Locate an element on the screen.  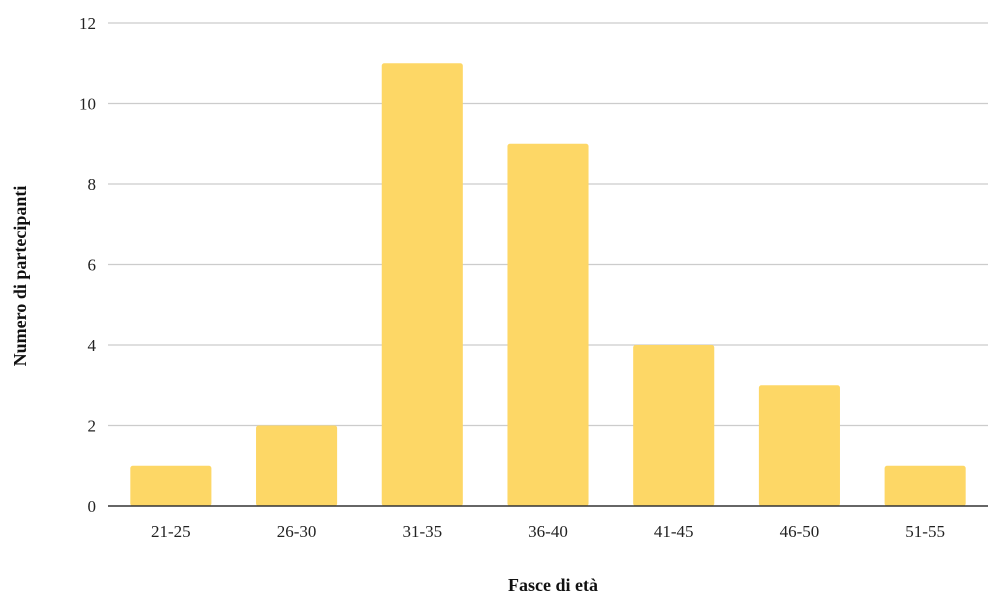
x-tick-label: 21-25 is located at coordinates (171, 531).